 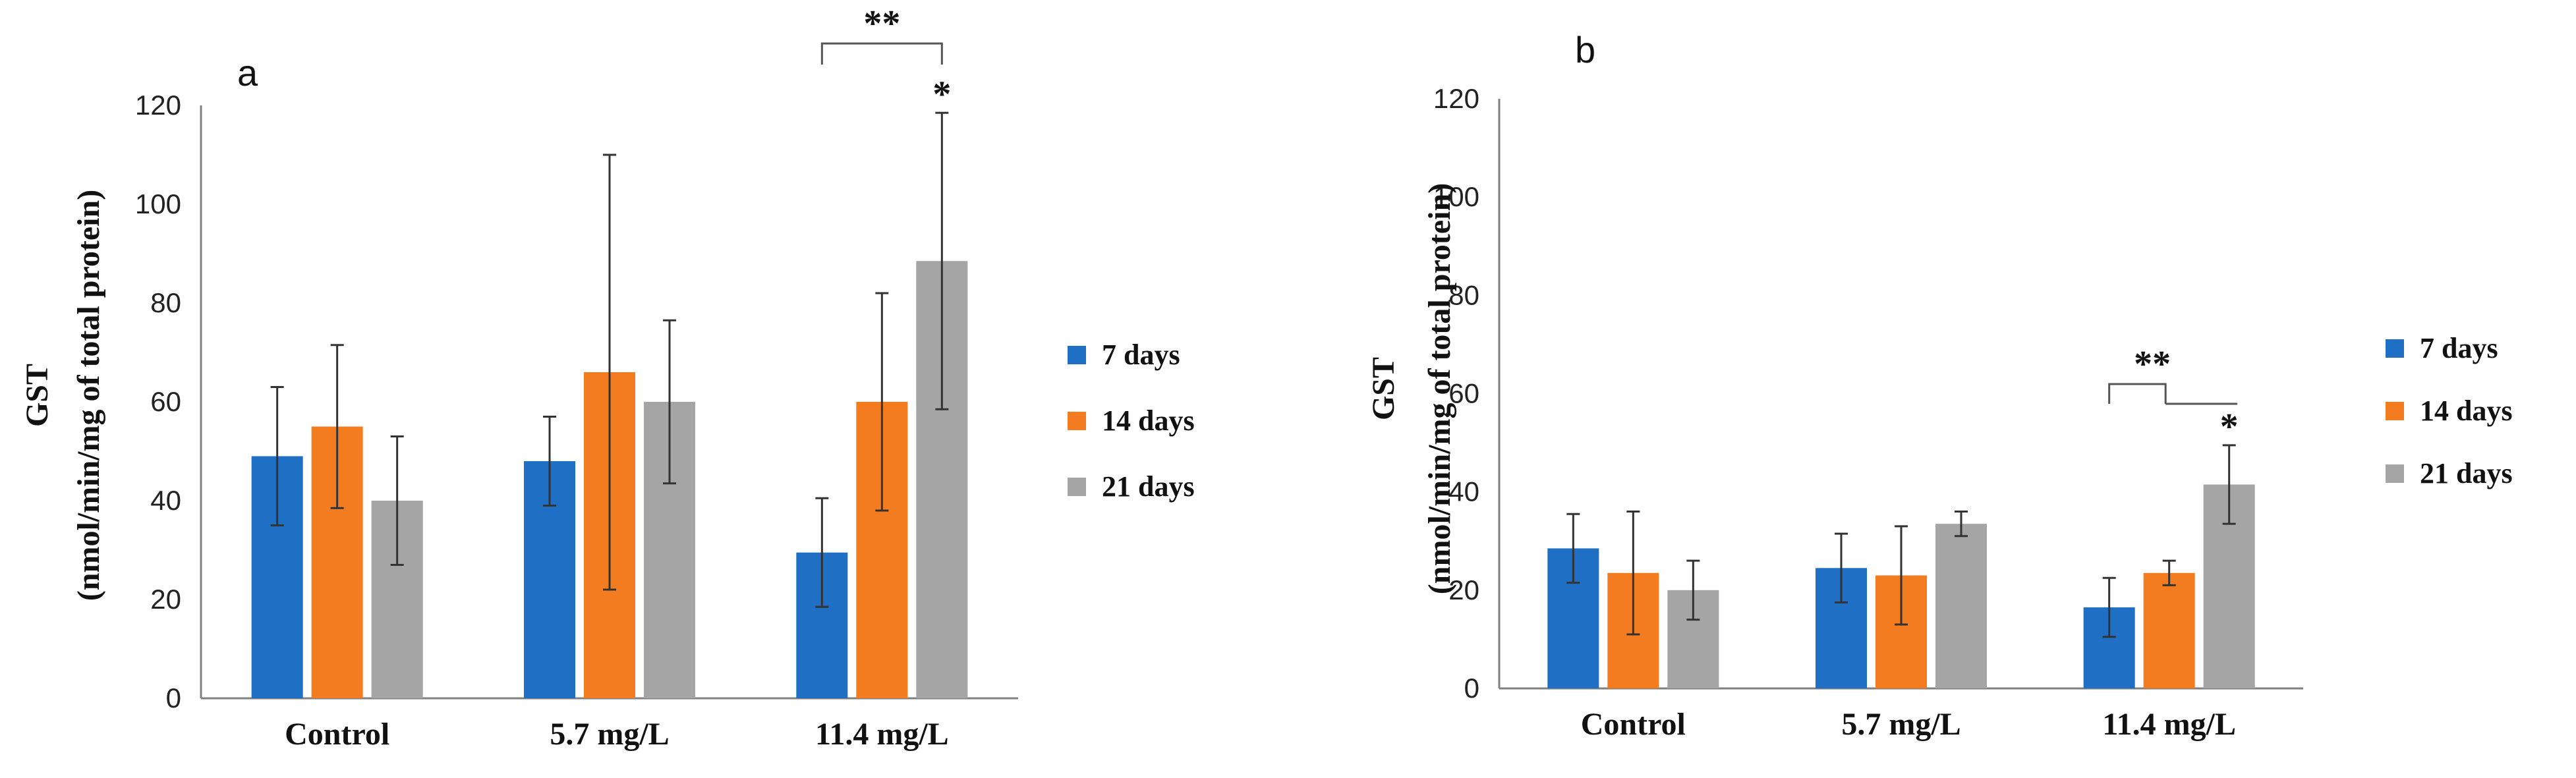 What do you see at coordinates (881, 53) in the screenshot?
I see `significance-bracket` at bounding box center [881, 53].